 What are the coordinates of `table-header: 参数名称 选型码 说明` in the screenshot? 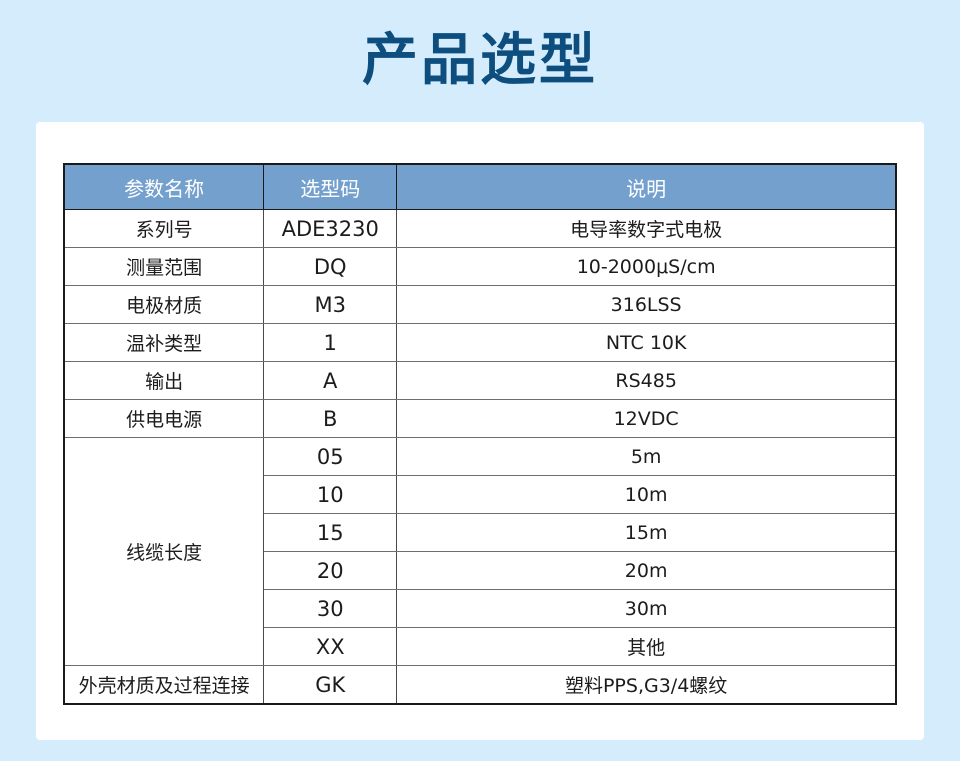 It's located at (480, 186).